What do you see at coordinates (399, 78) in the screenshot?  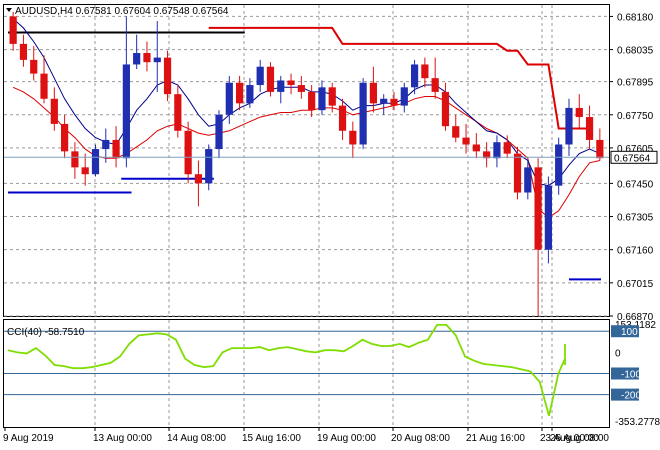 I see `resistance-line` at bounding box center [399, 78].